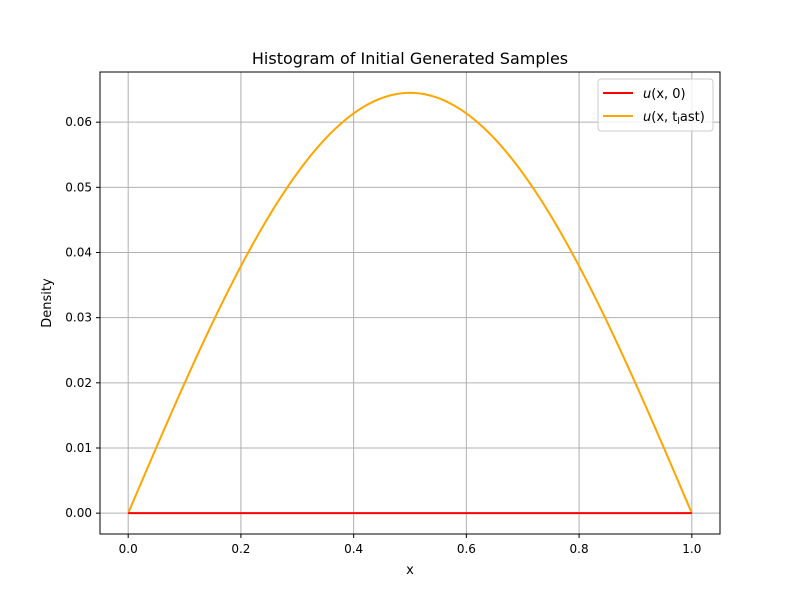 This screenshot has height=600, width=800. What do you see at coordinates (78, 448) in the screenshot?
I see `y-tick-label: 0.01` at bounding box center [78, 448].